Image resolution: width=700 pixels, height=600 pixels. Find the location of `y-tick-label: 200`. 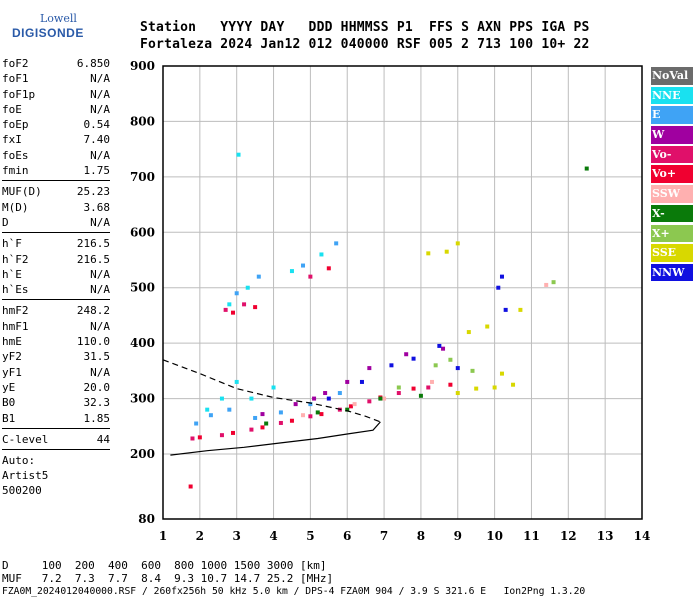

y-tick-label: 200 is located at coordinates (142, 454).